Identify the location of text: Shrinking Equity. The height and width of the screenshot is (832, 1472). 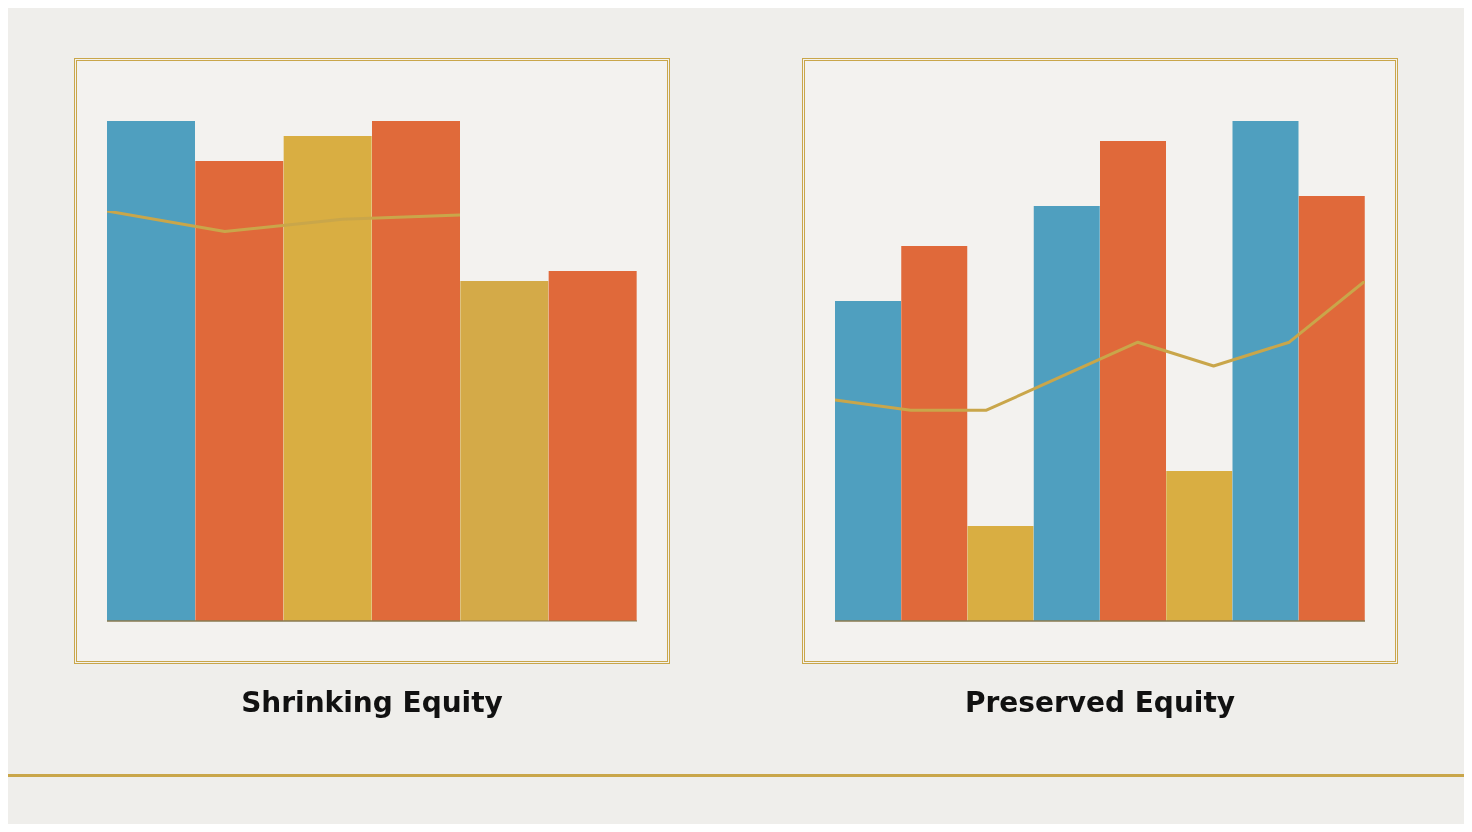
(372, 702).